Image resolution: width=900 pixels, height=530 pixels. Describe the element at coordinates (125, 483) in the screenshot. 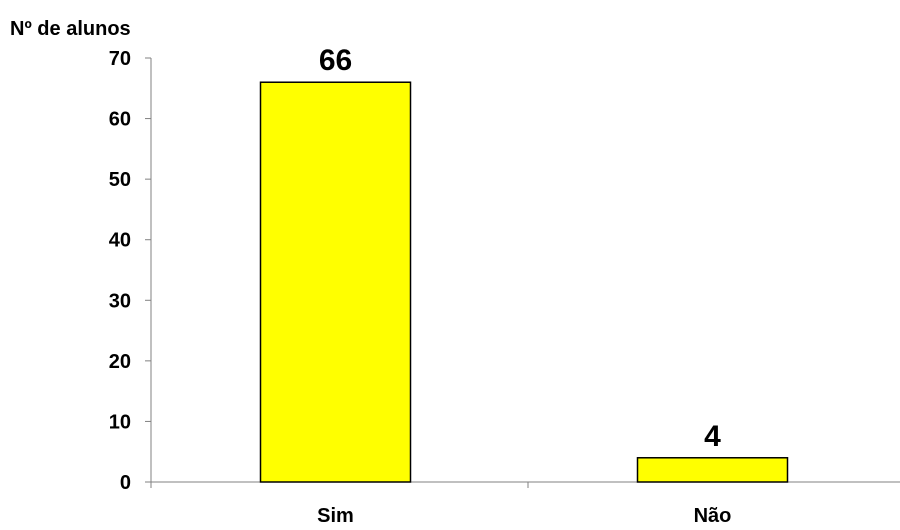

I see `y-tick-label: 0` at that location.